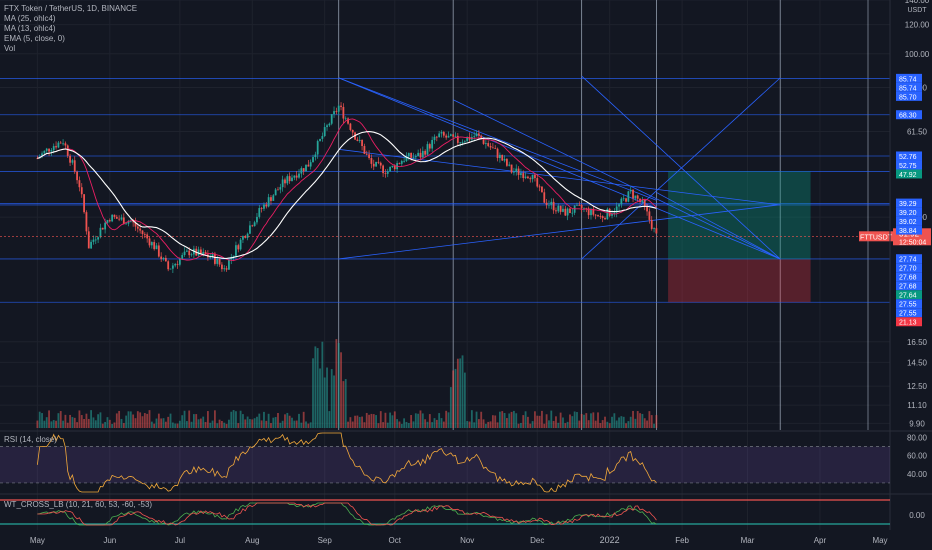 Image resolution: width=932 pixels, height=550 pixels. Describe the element at coordinates (917, 423) in the screenshot. I see `y-tick-label: 9.90` at that location.